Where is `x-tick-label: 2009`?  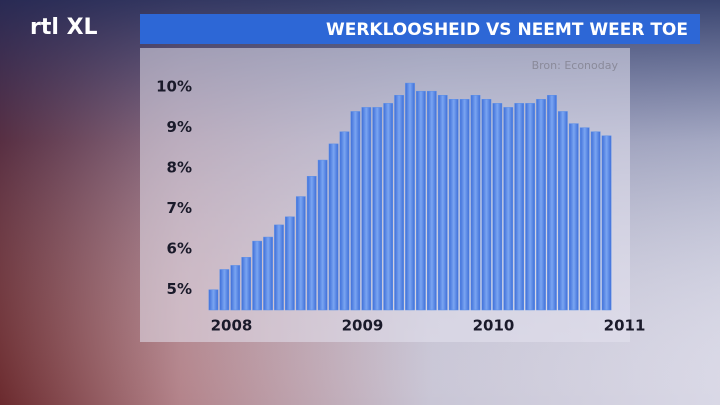 x-tick-label: 2009 is located at coordinates (363, 326).